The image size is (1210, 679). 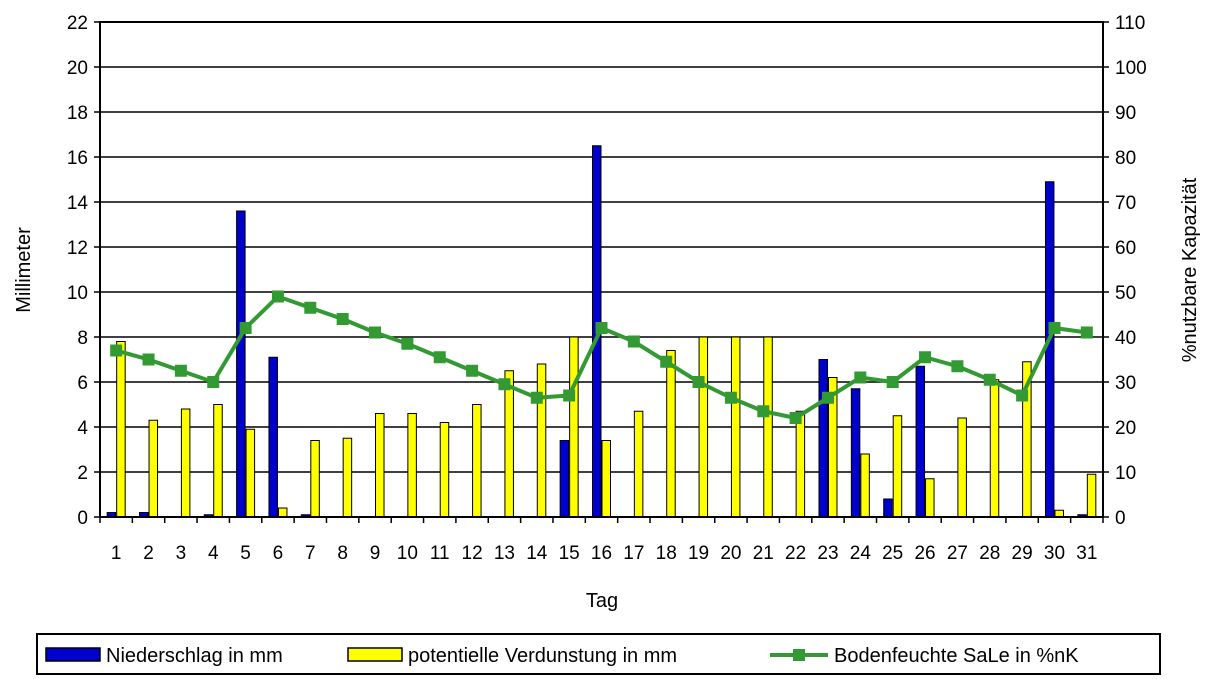 I want to click on y-axis-title: Millimeter, so click(x=24, y=270).